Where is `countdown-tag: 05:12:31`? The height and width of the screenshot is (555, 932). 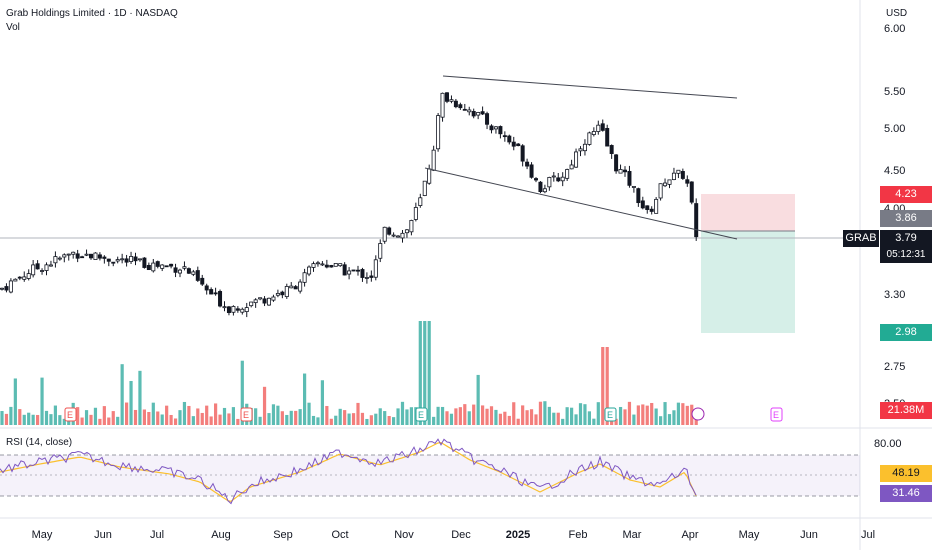 countdown-tag: 05:12:31 is located at coordinates (906, 254).